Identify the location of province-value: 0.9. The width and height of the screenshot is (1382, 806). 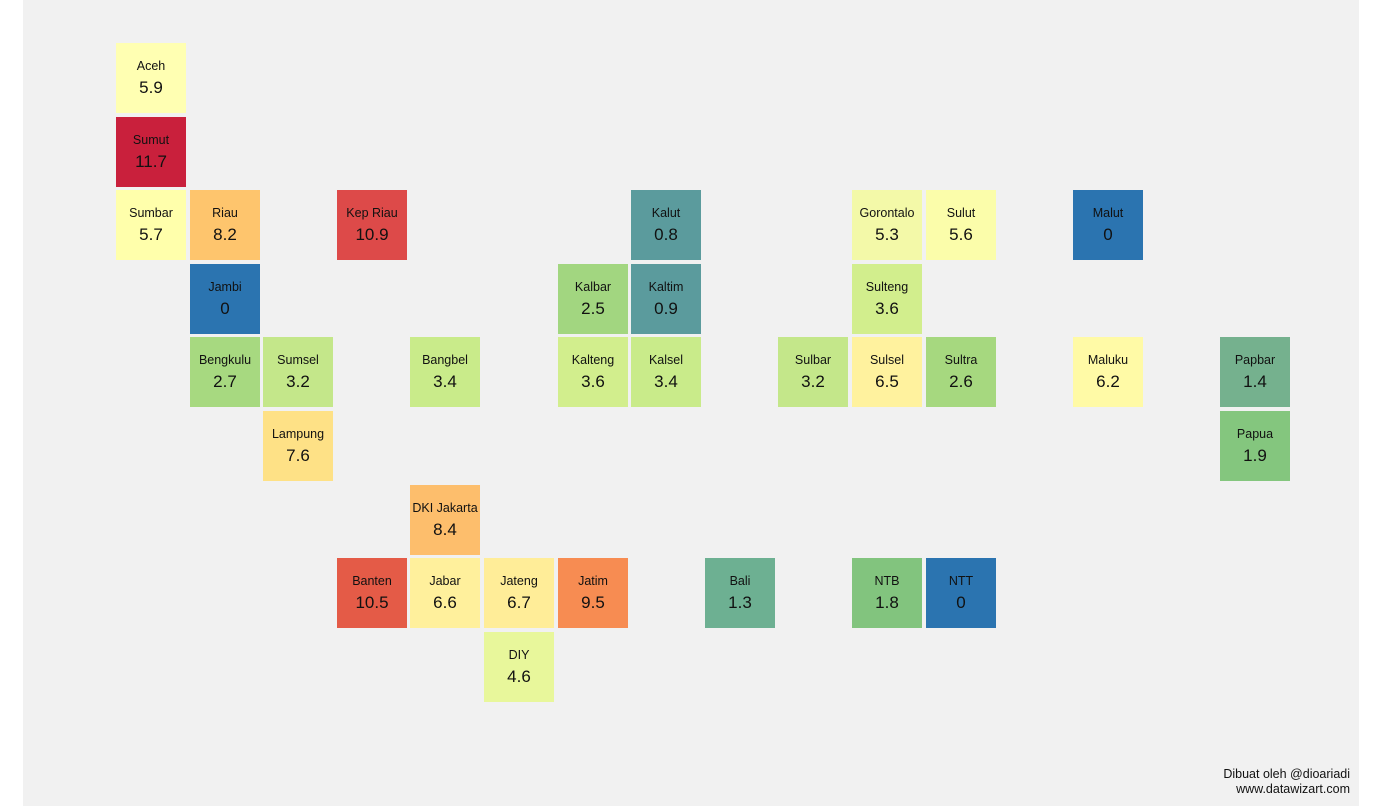
(666, 308).